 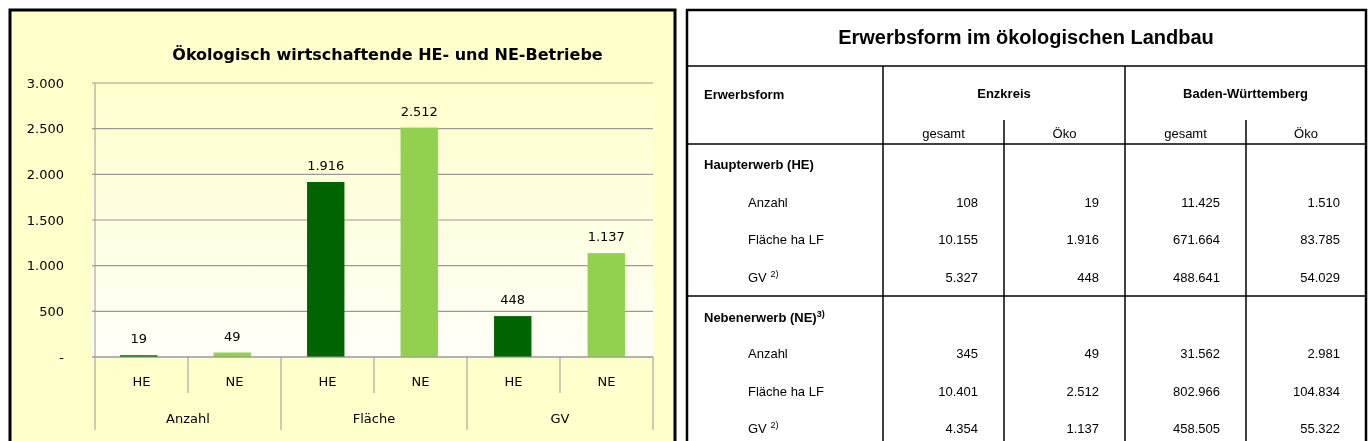 I want to click on text: Enzkreis, so click(x=1004, y=93).